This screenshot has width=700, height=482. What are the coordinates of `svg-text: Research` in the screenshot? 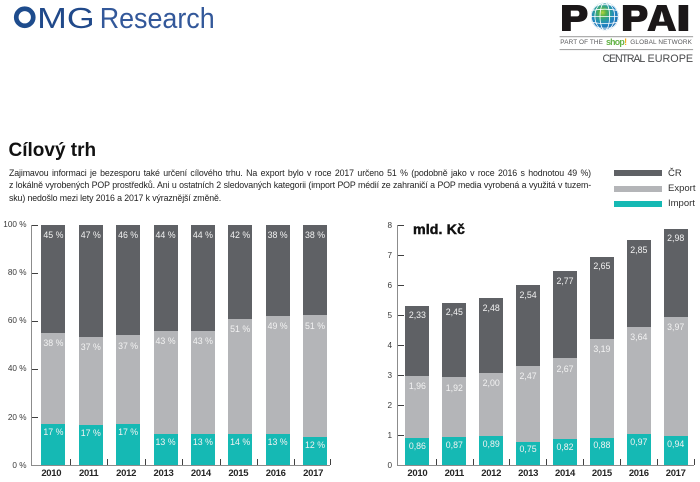 It's located at (157, 19).